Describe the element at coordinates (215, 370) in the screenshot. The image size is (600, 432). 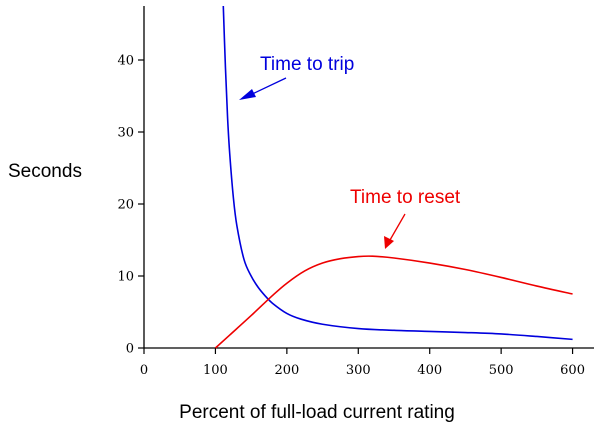
I see `x-tick-label: 100` at that location.